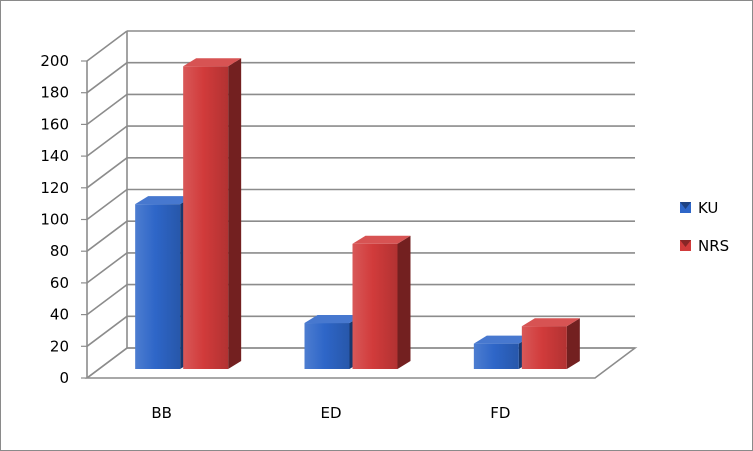 The image size is (753, 451). I want to click on bar-KU-BB, so click(158, 286).